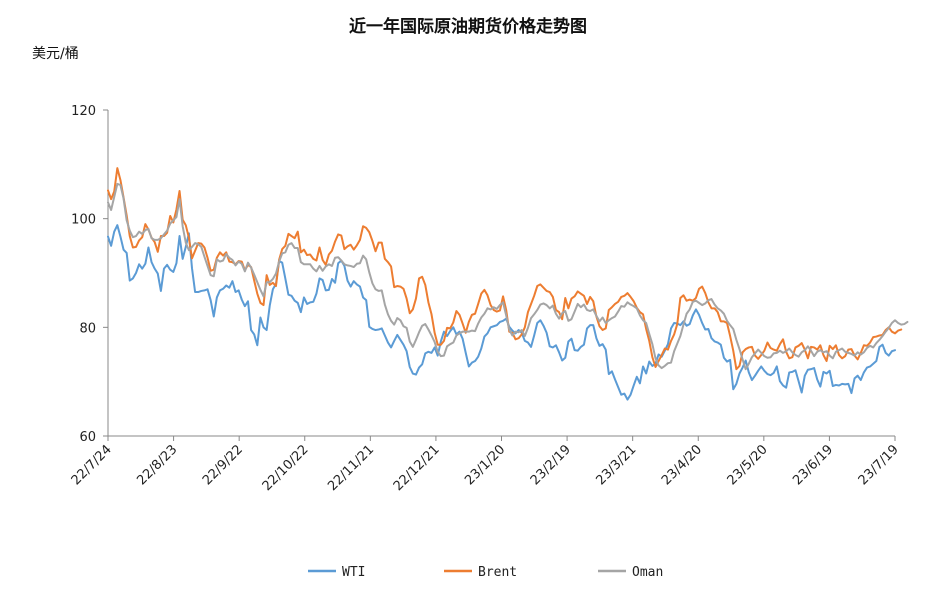 The image size is (937, 601). I want to click on x-tick-label: 23/1/20, so click(485, 465).